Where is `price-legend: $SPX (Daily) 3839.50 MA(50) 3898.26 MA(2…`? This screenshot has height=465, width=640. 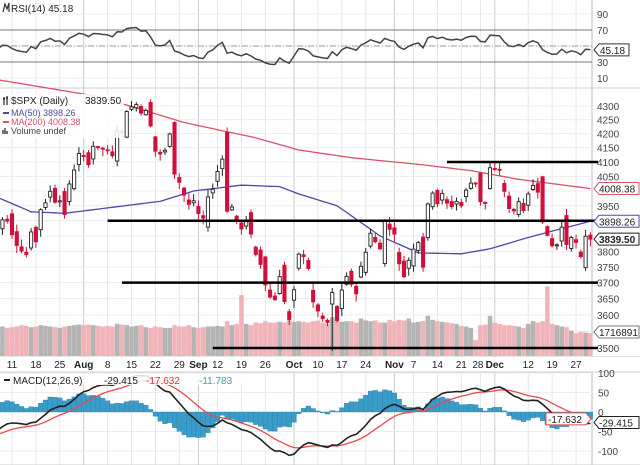 price-legend: $SPX (Daily) 3839.50 MA(50) 3898.26 MA(2… is located at coordinates (63, 116).